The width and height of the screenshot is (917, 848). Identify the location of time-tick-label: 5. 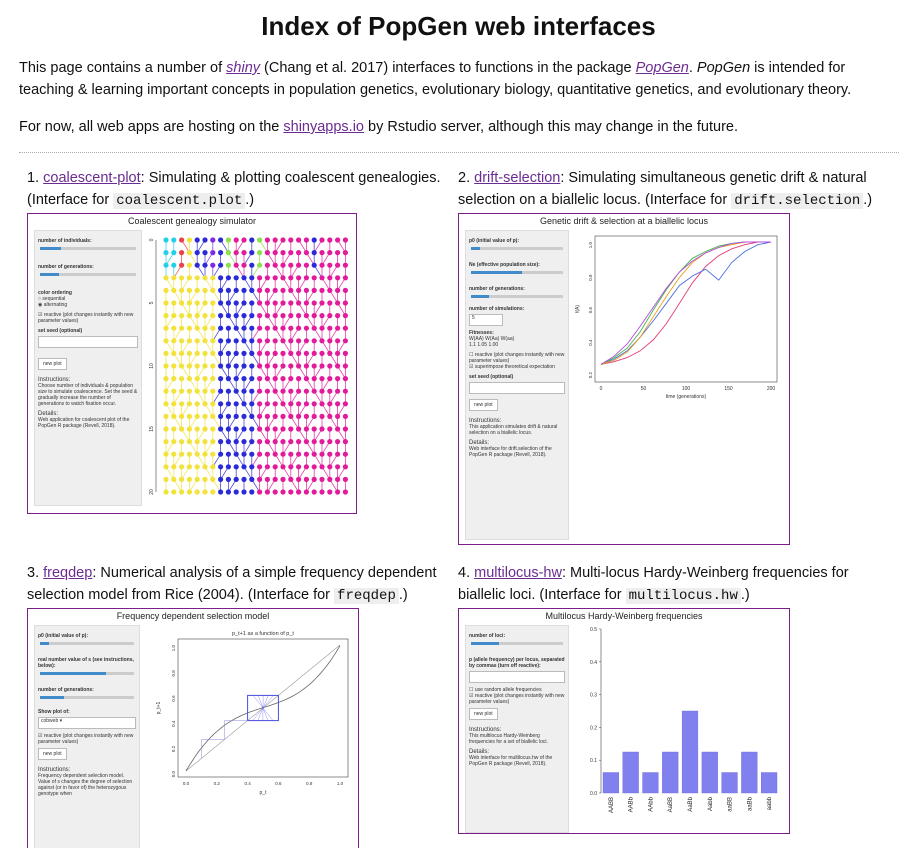
(152, 302).